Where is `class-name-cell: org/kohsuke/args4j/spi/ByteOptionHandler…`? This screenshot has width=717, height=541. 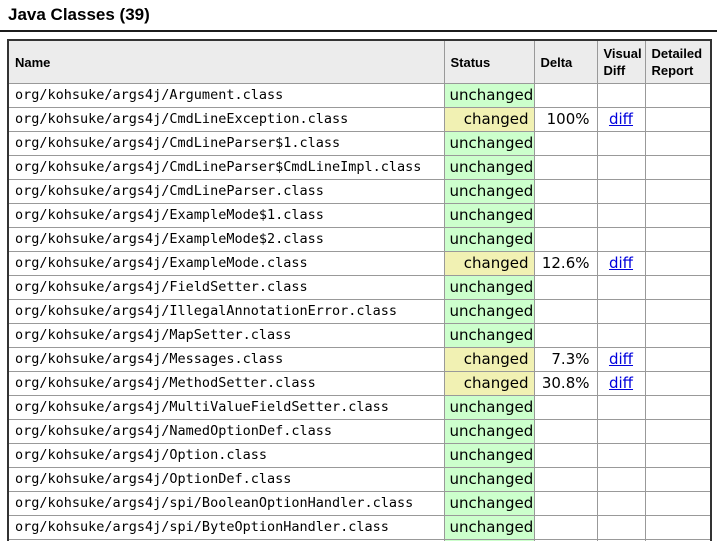 class-name-cell: org/kohsuke/args4j/spi/ByteOptionHandler… is located at coordinates (226, 527).